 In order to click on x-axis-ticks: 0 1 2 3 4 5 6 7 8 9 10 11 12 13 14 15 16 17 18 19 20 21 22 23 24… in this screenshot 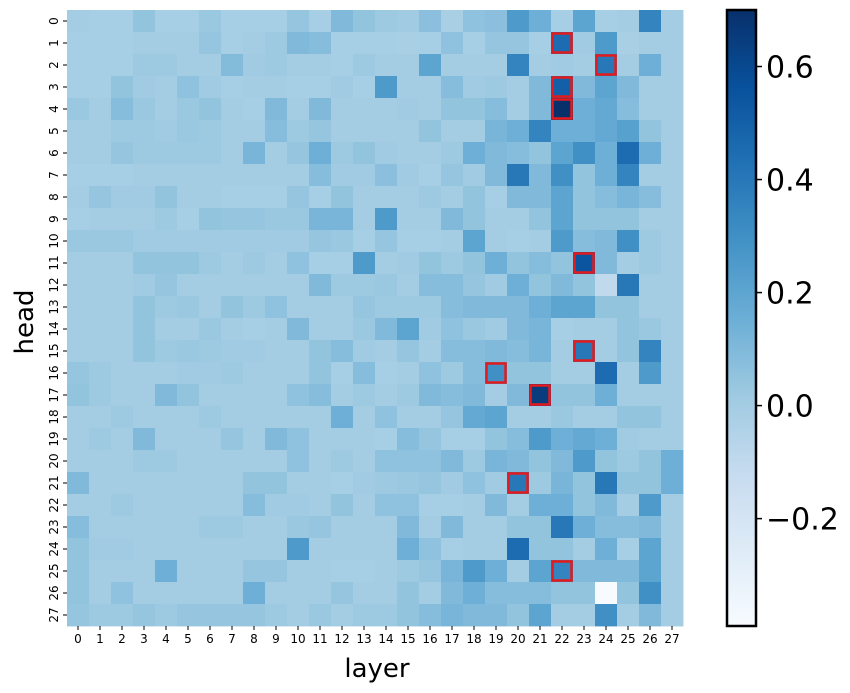, I will do `click(377, 636)`.